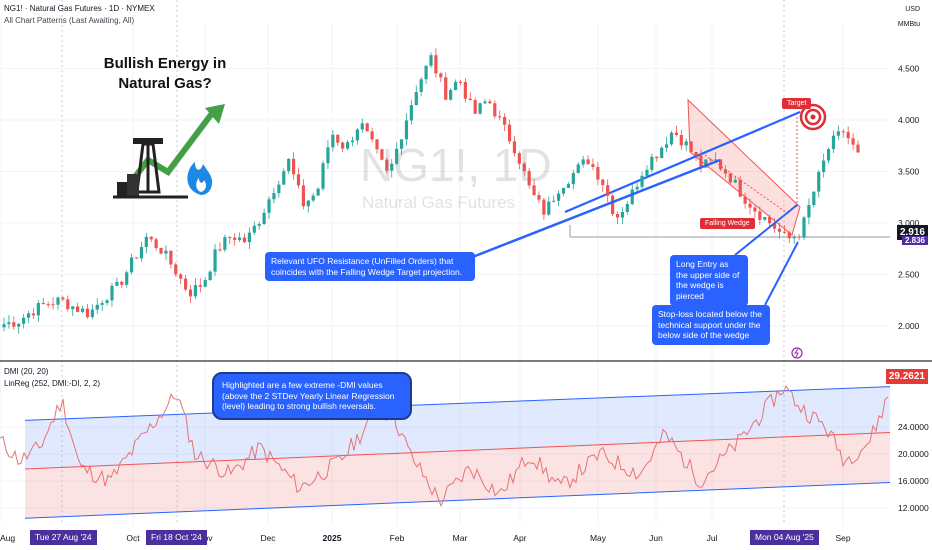 Image resolution: width=932 pixels, height=550 pixels. I want to click on watermark-ticker: NG1!, 1D, so click(456, 165).